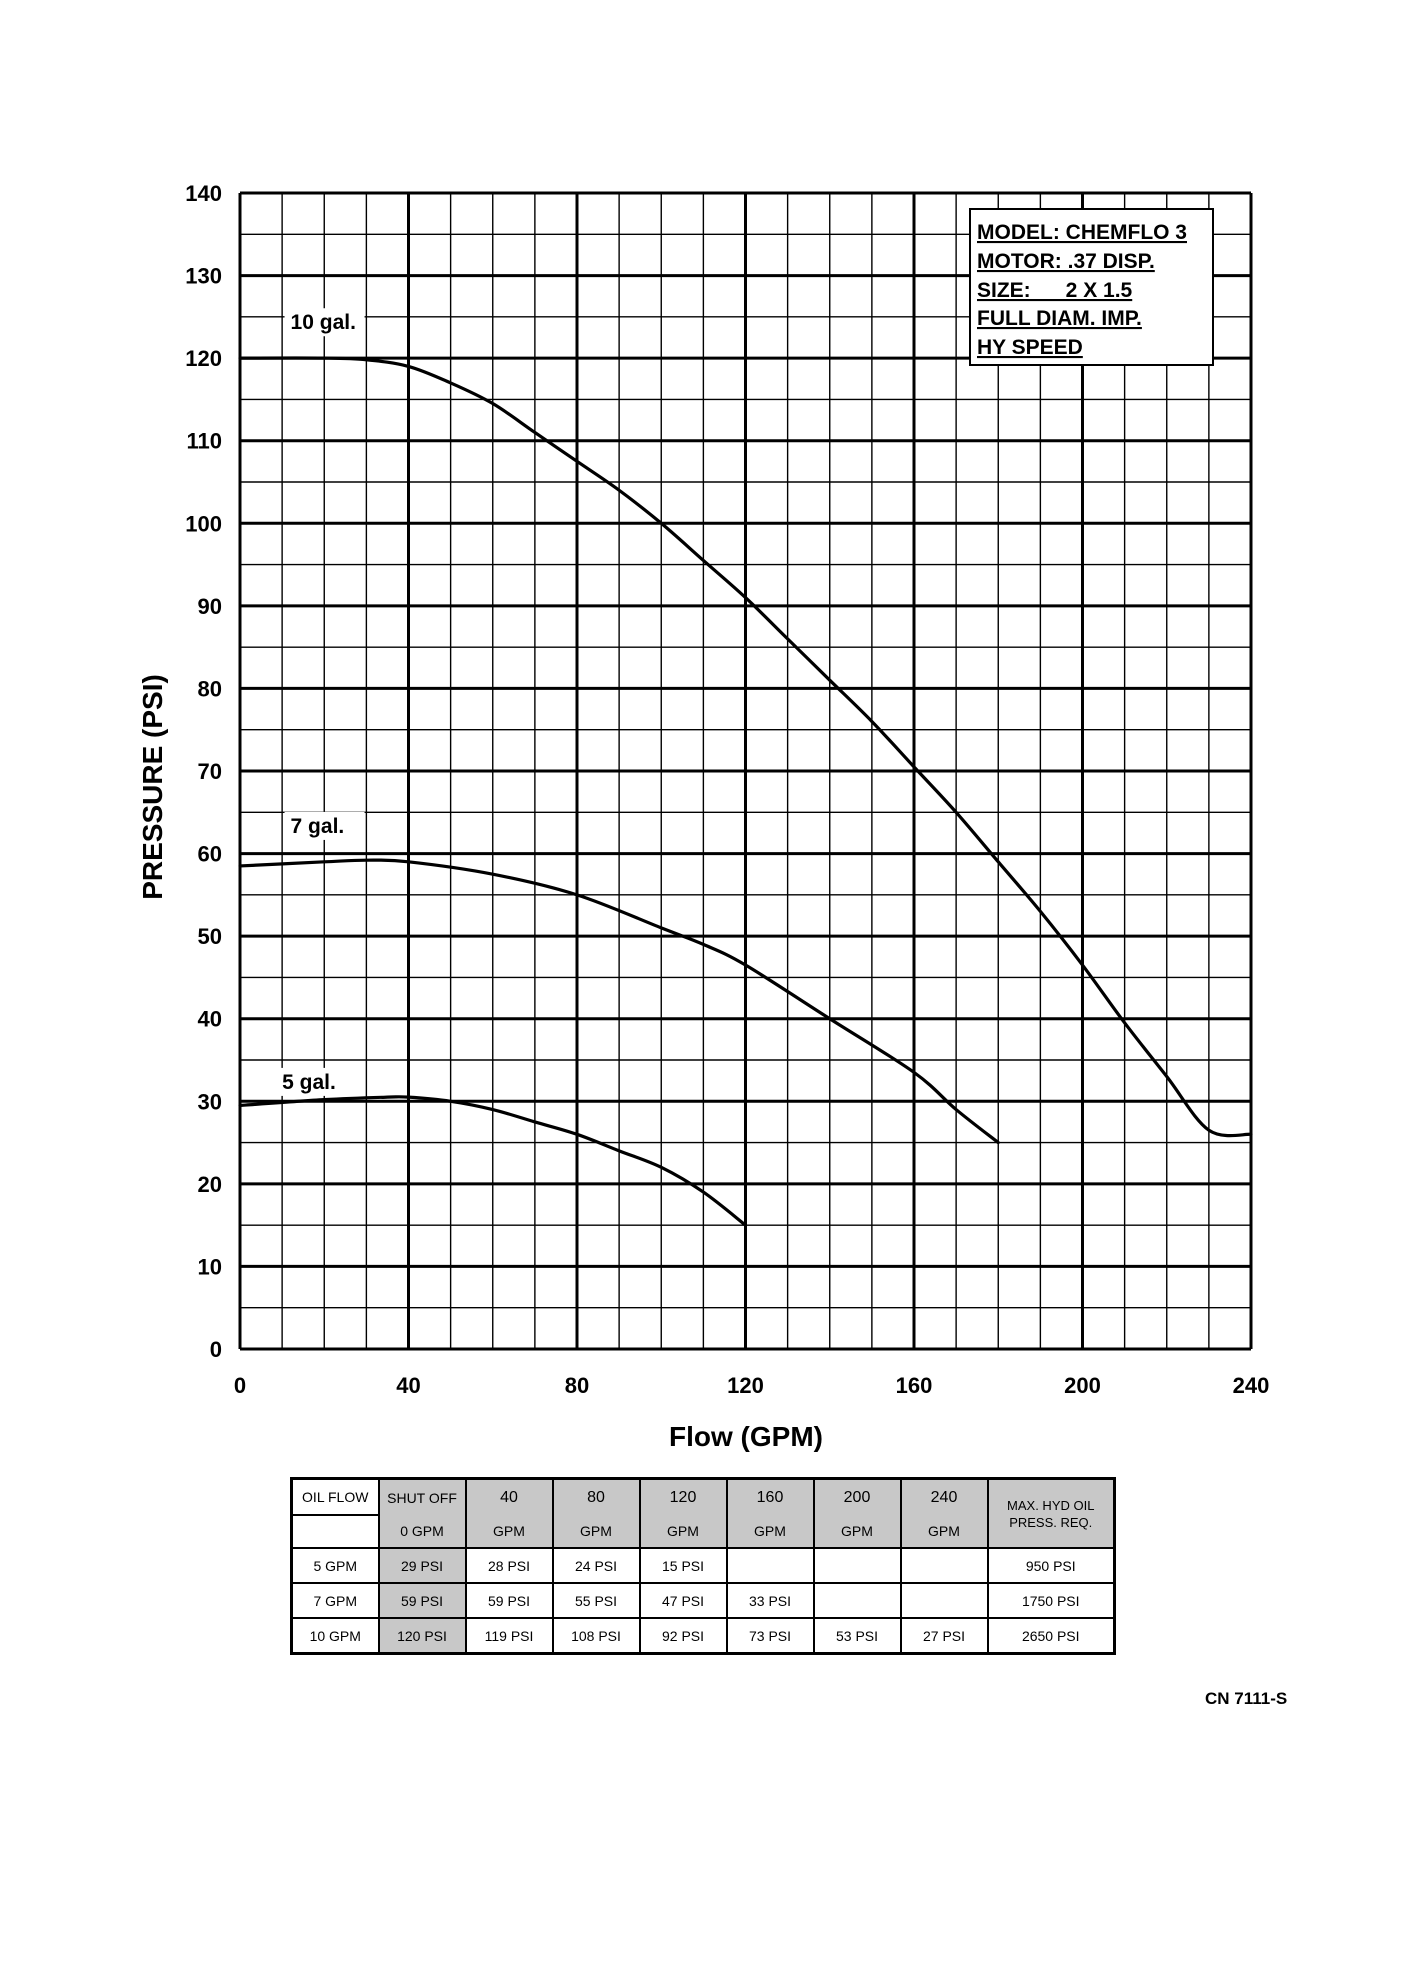 This screenshot has width=1406, height=1988. I want to click on header-gpm-80: GPM, so click(596, 1532).